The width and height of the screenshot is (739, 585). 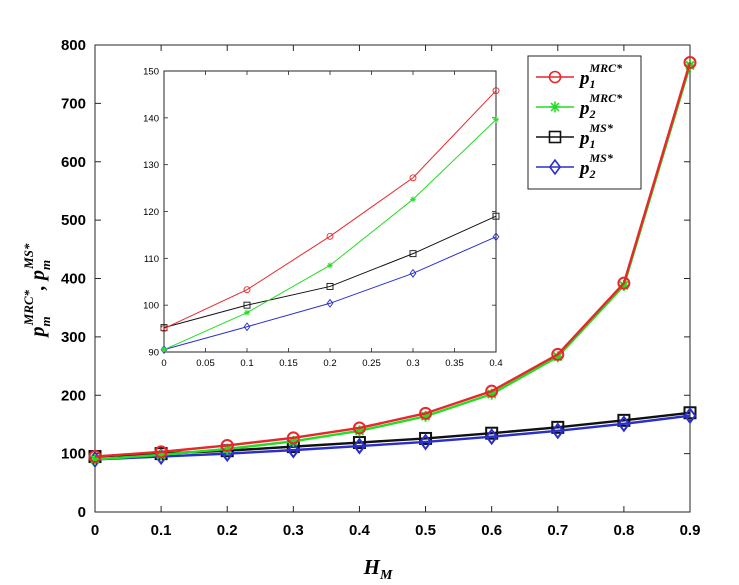 What do you see at coordinates (227, 530) in the screenshot?
I see `main-x-tick-label: 0.2` at bounding box center [227, 530].